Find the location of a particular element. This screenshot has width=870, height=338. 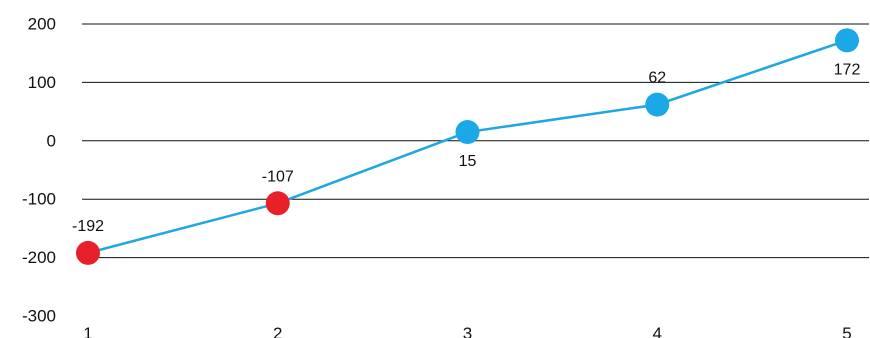

data-label: -107 is located at coordinates (278, 176).